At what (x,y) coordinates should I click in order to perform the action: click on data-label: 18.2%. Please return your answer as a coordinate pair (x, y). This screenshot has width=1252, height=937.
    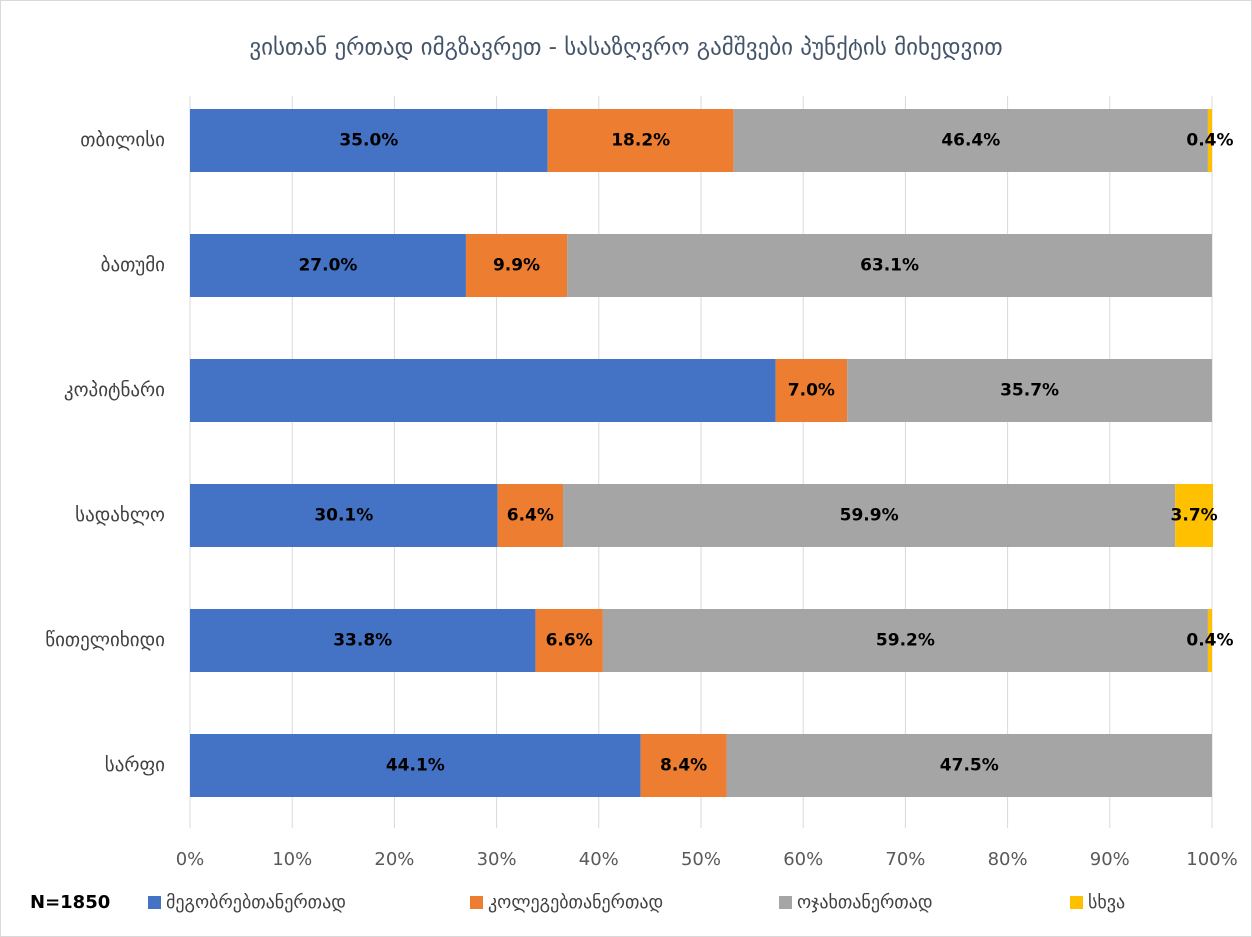
    Looking at the image, I should click on (640, 141).